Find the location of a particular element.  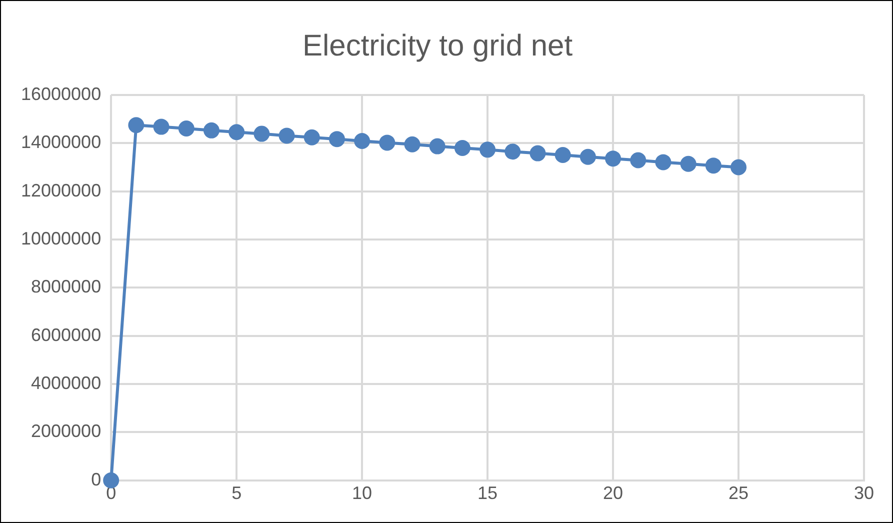

y-tick-label: 6000000 is located at coordinates (66, 334).